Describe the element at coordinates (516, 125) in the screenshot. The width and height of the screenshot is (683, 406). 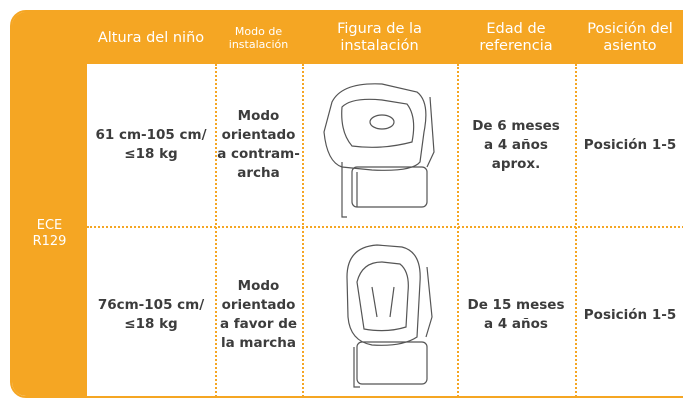
I see `text-line: De 6 meses` at that location.